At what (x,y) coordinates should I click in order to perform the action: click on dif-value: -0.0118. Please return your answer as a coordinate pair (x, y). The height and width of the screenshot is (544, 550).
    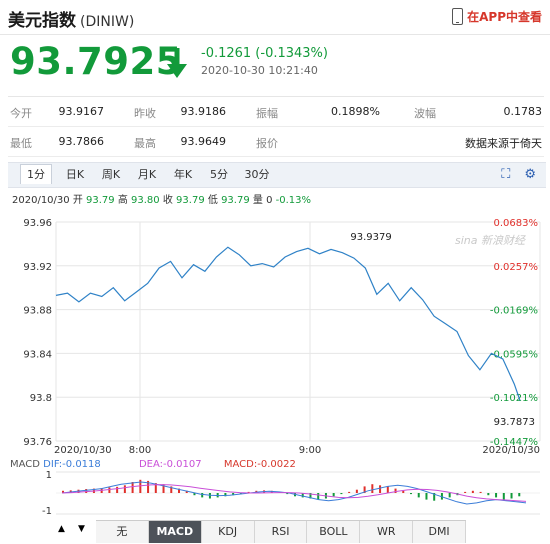
    Looking at the image, I should click on (81, 464).